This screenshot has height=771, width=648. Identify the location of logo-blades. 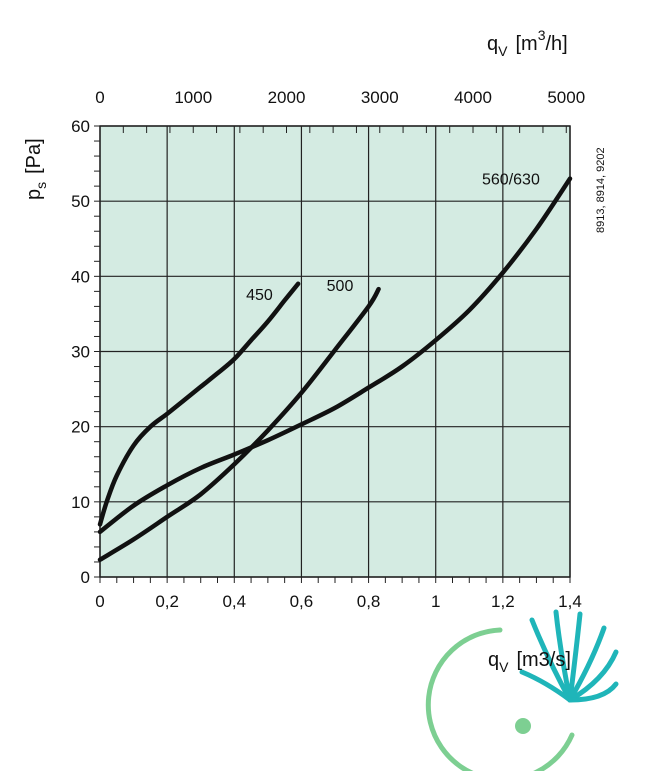
(569, 656).